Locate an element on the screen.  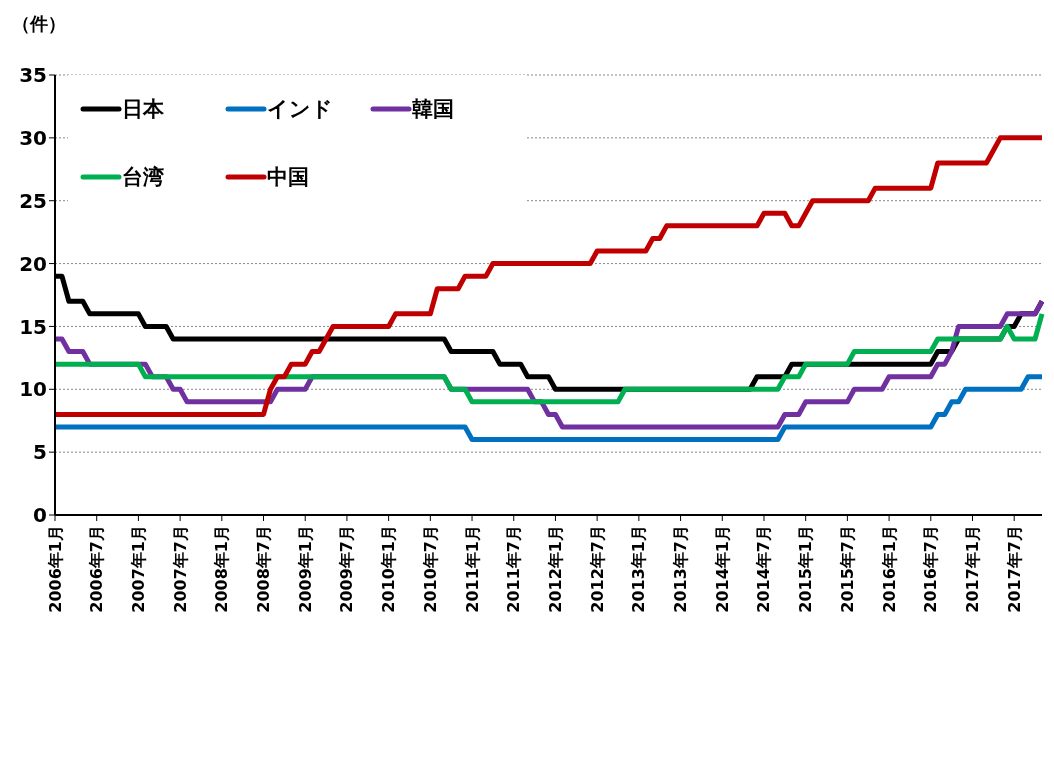
y-axis-title: （件） is located at coordinates (39, 24).